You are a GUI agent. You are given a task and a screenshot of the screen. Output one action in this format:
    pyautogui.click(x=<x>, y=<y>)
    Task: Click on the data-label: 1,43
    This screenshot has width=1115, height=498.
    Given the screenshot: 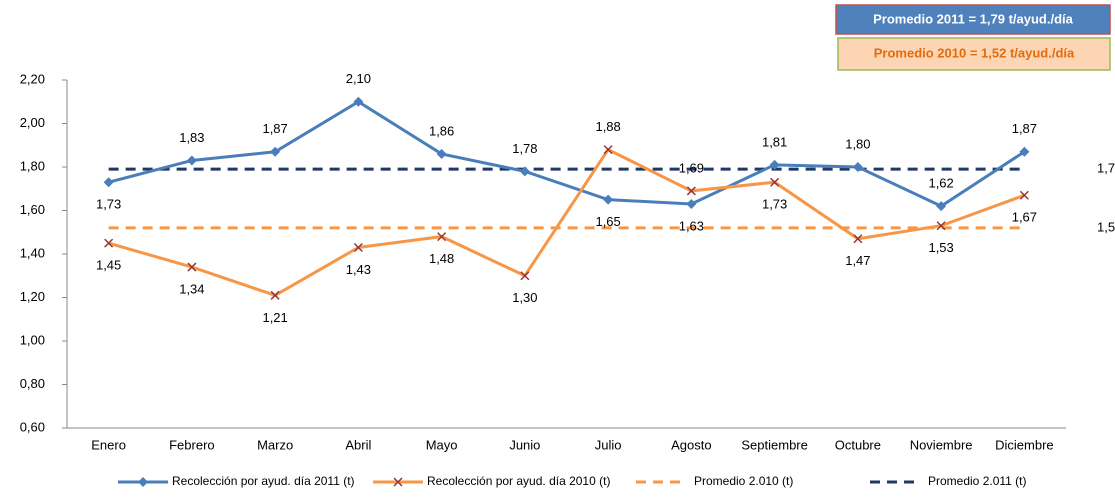 What is the action you would take?
    pyautogui.click(x=358, y=269)
    